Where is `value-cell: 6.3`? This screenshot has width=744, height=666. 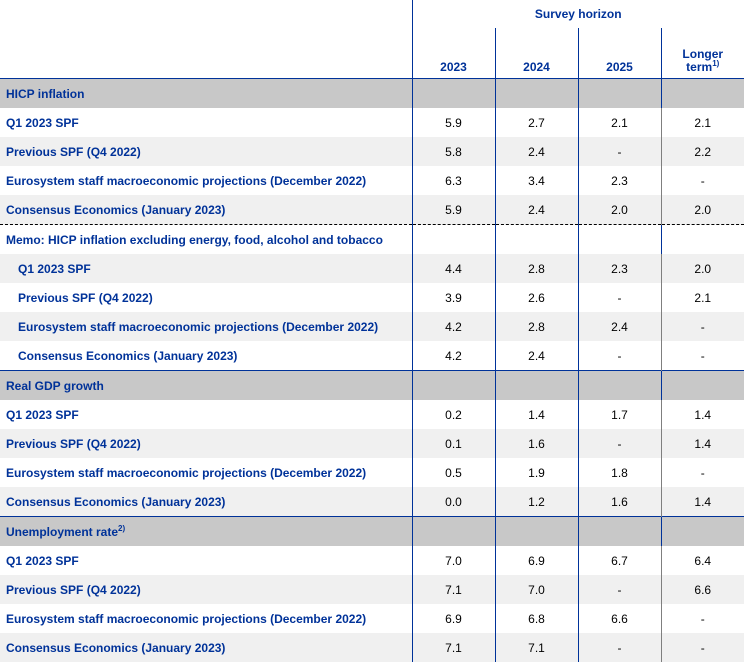
value-cell: 6.3 is located at coordinates (453, 180).